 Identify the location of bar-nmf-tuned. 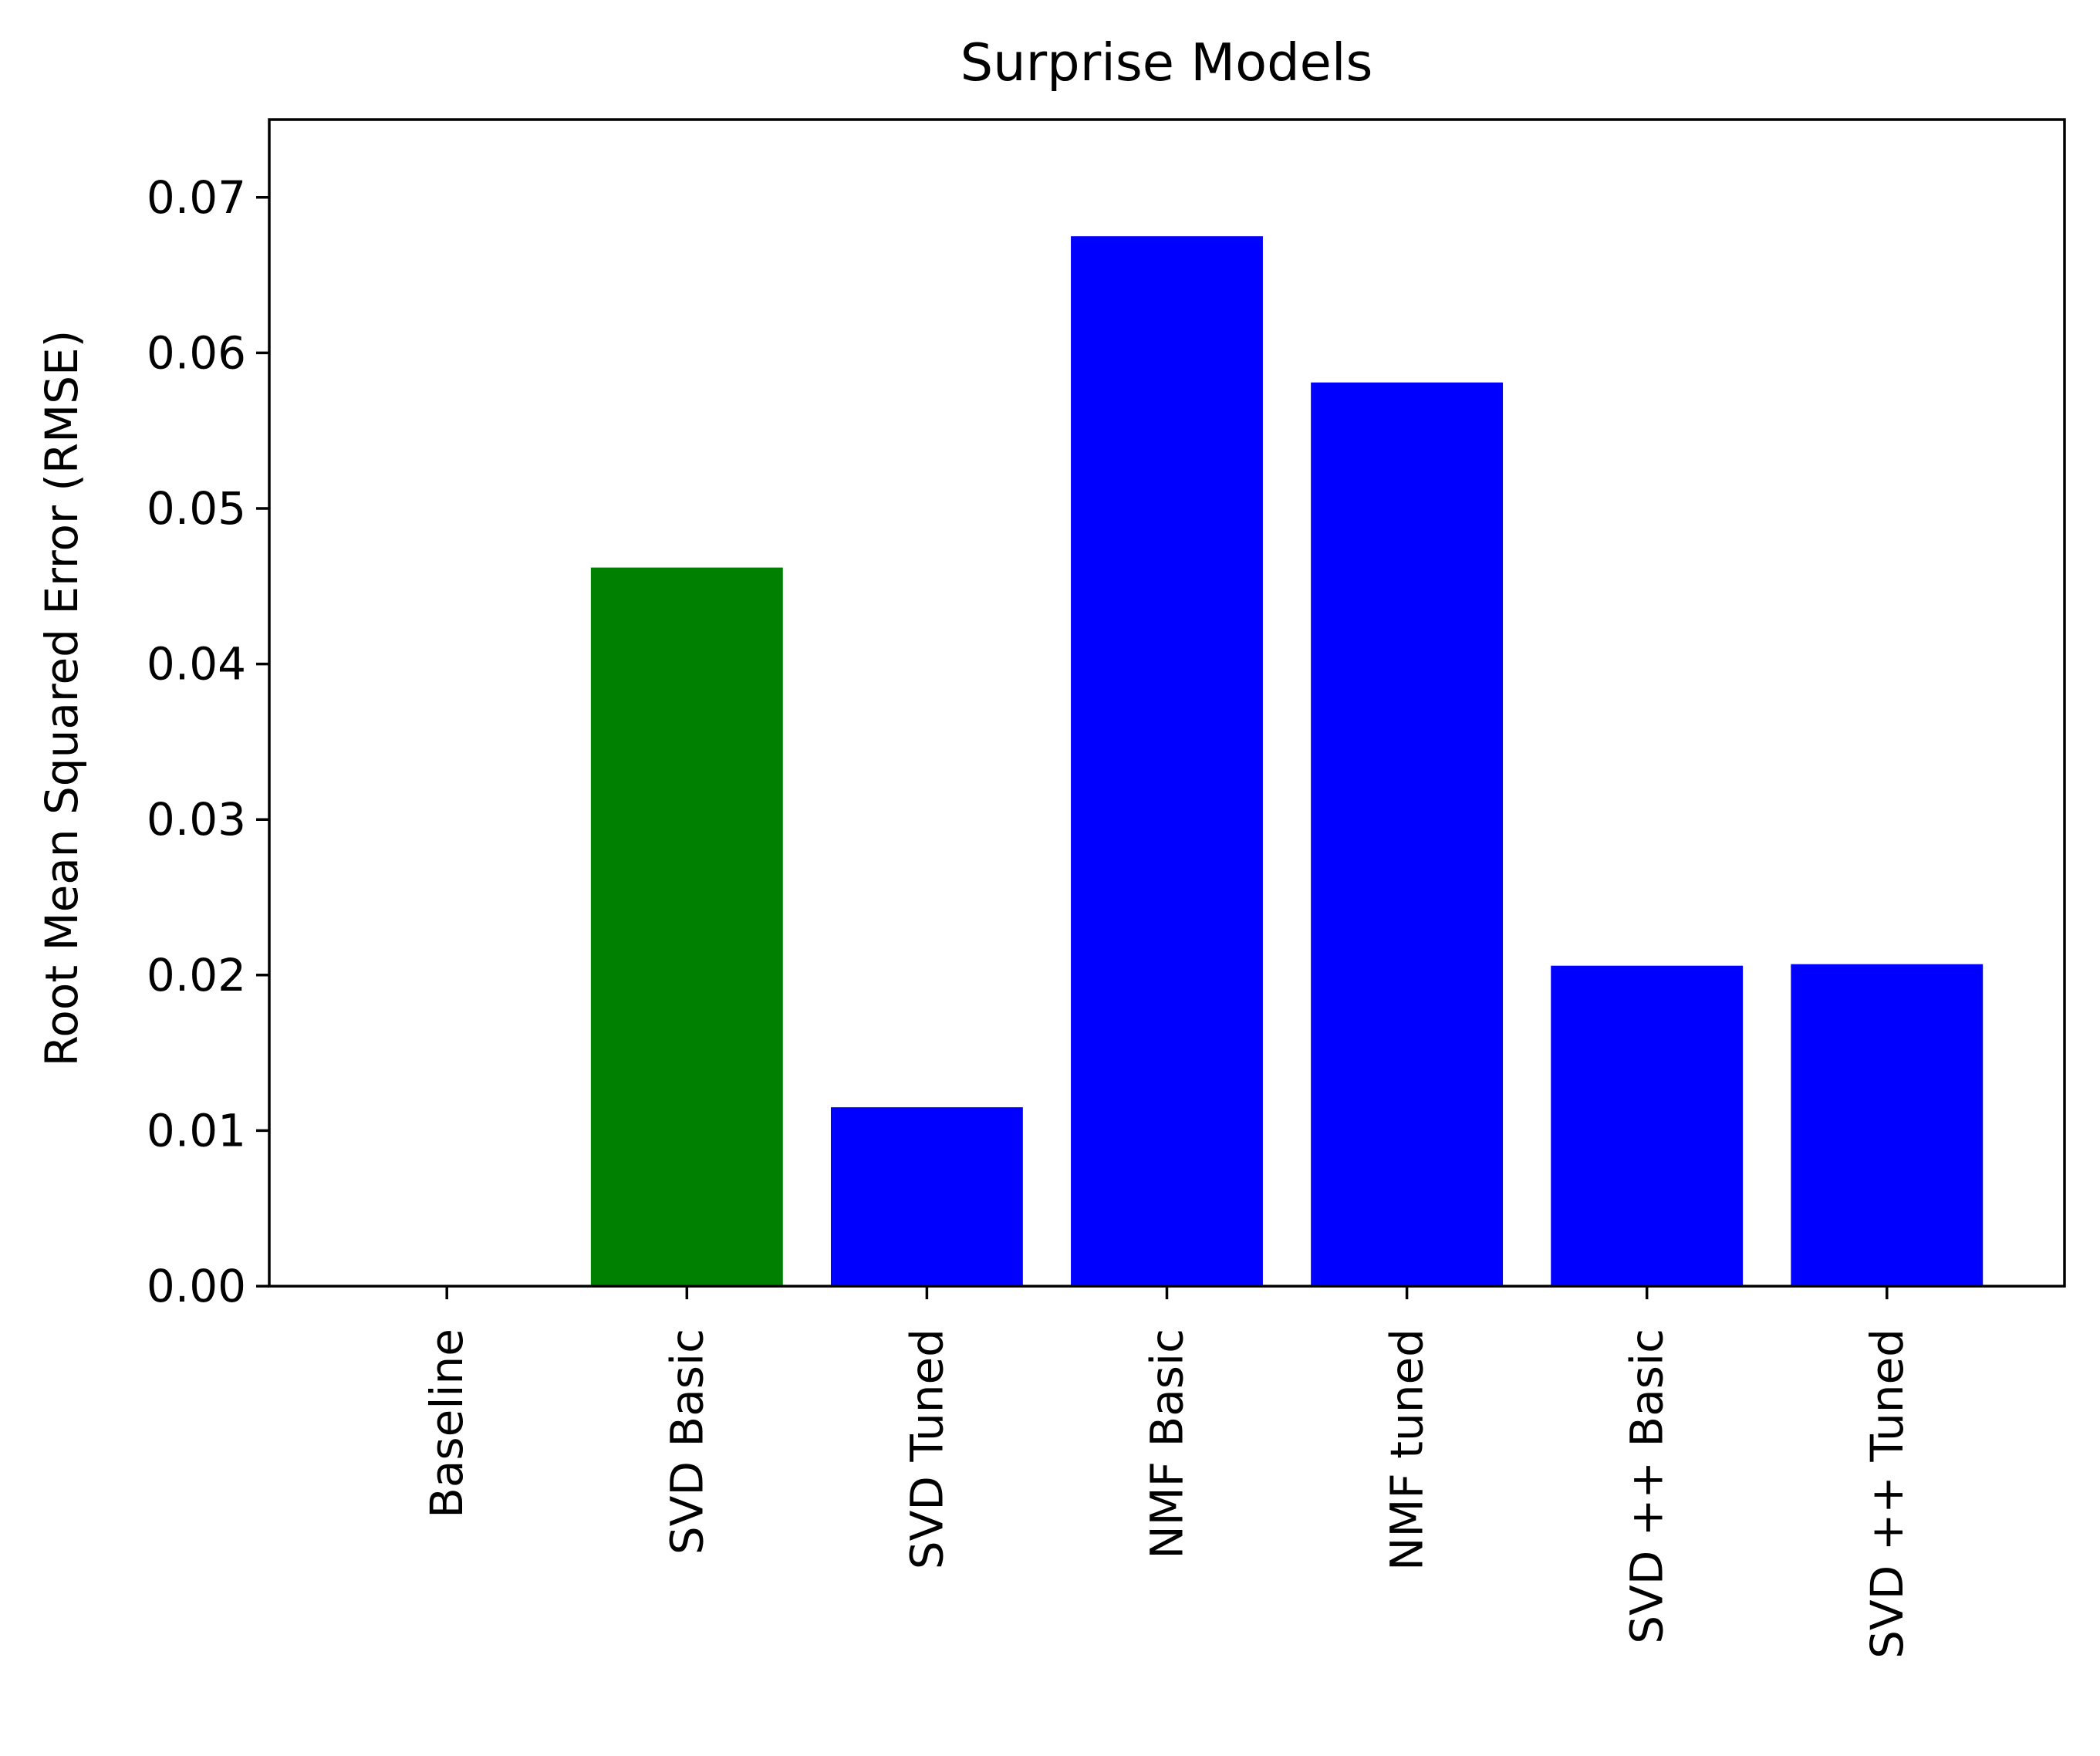
(1407, 834).